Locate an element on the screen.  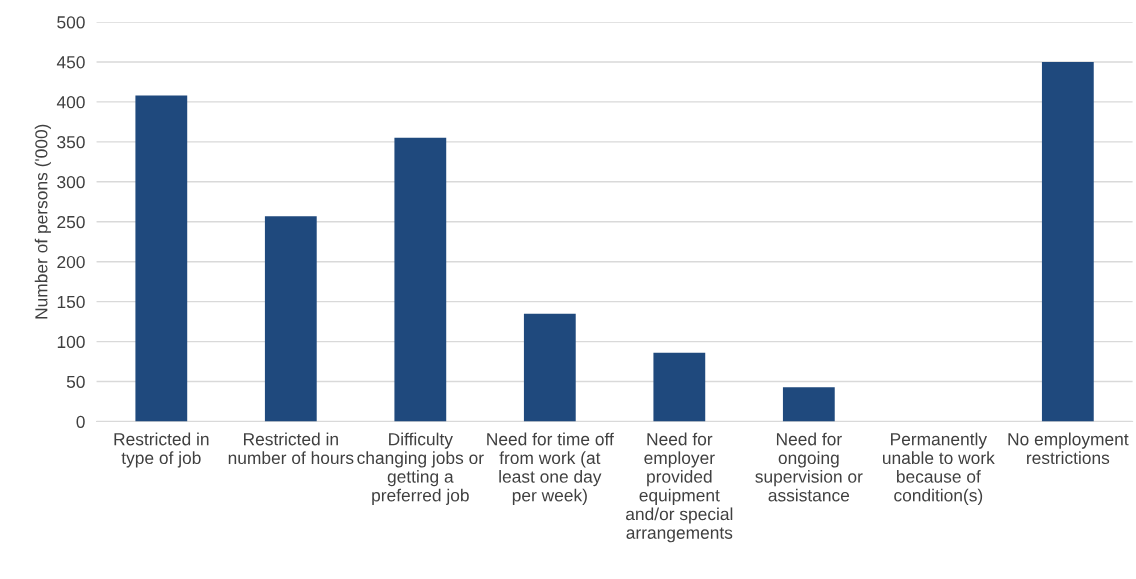
y-tick-label: 50 is located at coordinates (75, 382).